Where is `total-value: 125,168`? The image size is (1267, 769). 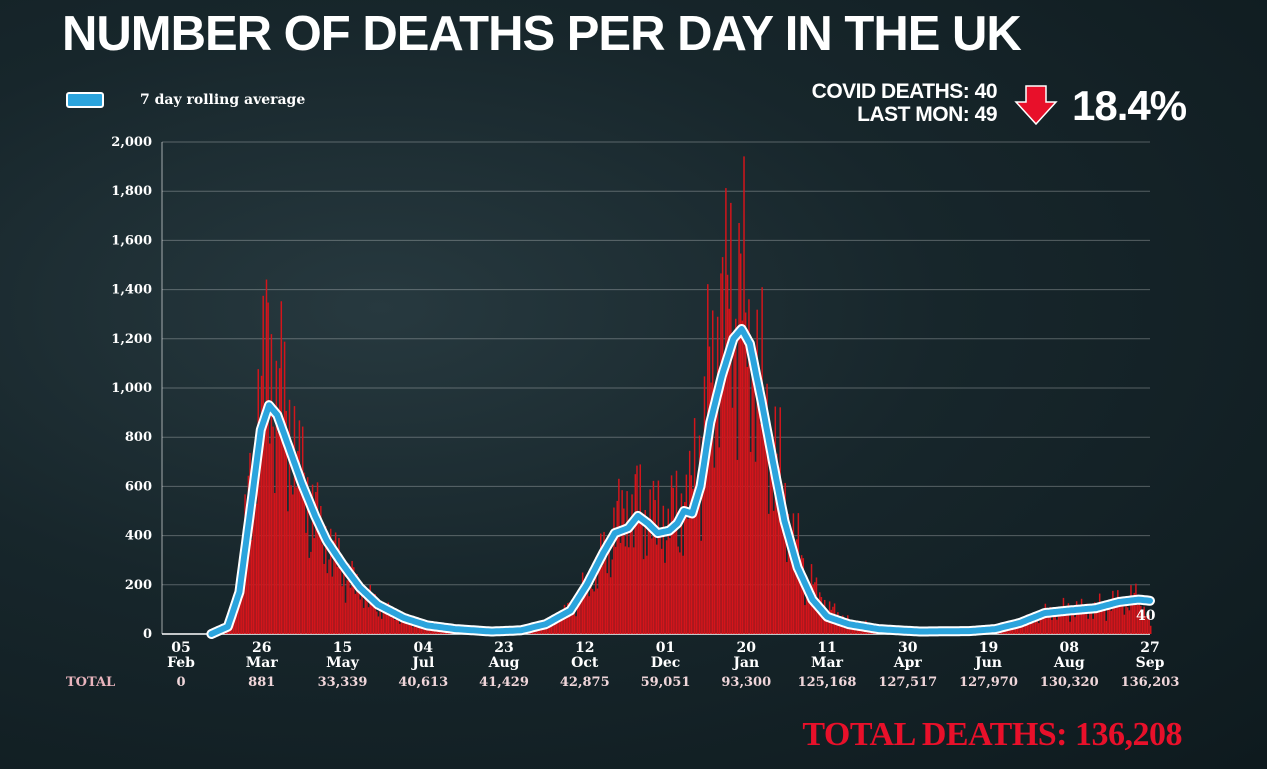
total-value: 125,168 is located at coordinates (827, 682).